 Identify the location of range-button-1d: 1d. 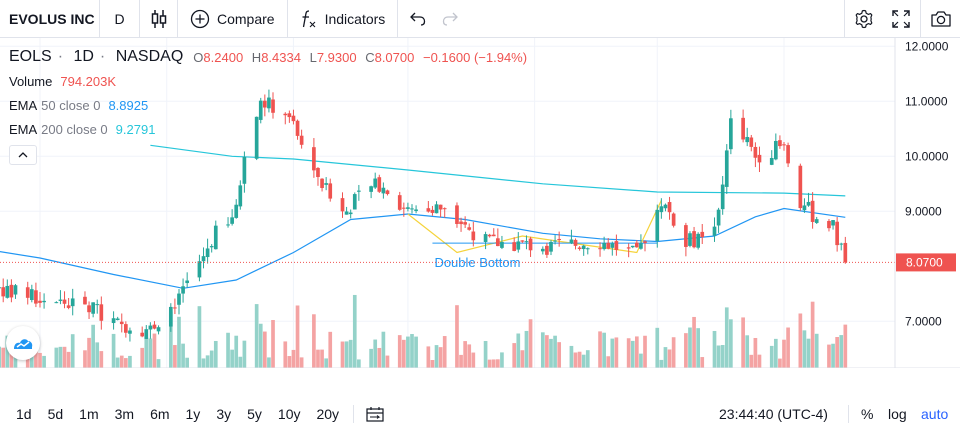
(24, 414).